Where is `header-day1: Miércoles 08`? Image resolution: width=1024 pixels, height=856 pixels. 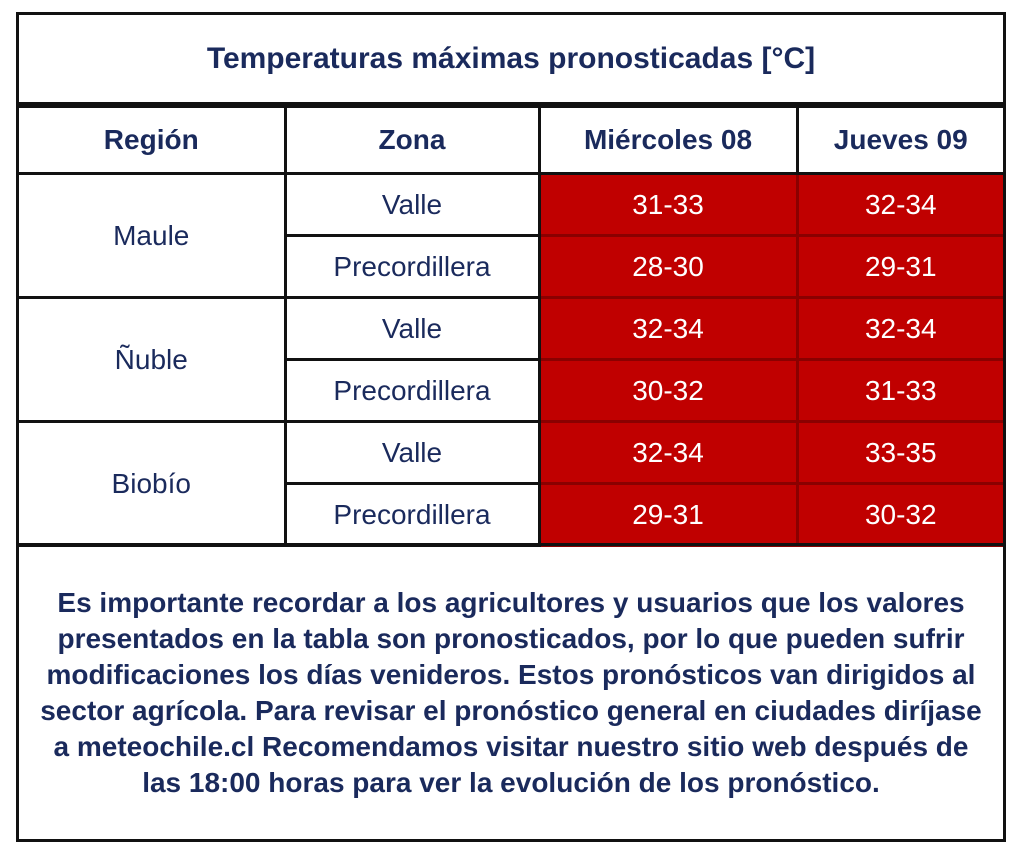 header-day1: Miércoles 08 is located at coordinates (668, 140).